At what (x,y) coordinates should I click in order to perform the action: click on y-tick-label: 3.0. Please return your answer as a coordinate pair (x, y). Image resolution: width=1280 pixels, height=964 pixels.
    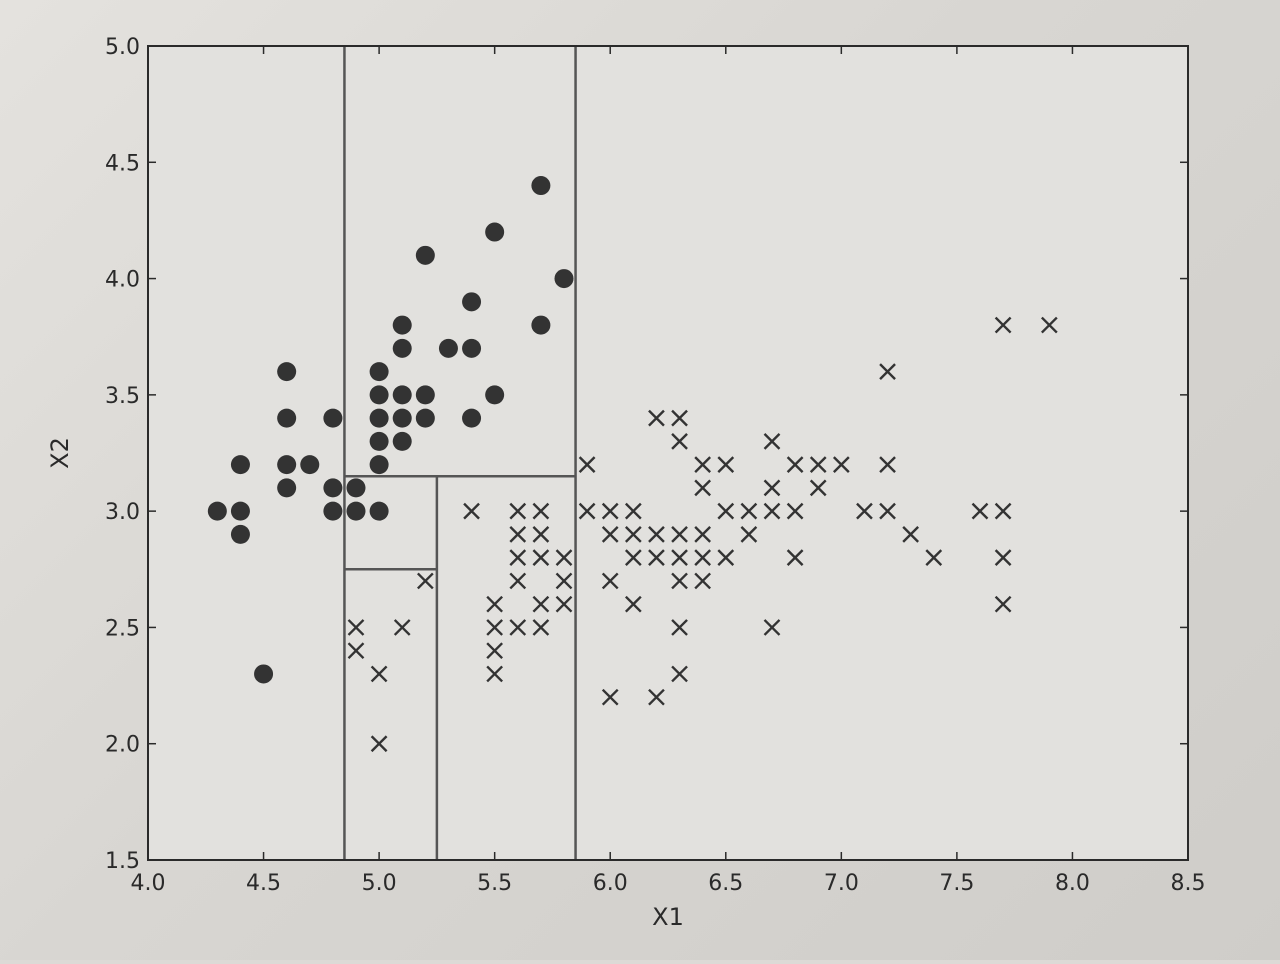
    Looking at the image, I should click on (122, 512).